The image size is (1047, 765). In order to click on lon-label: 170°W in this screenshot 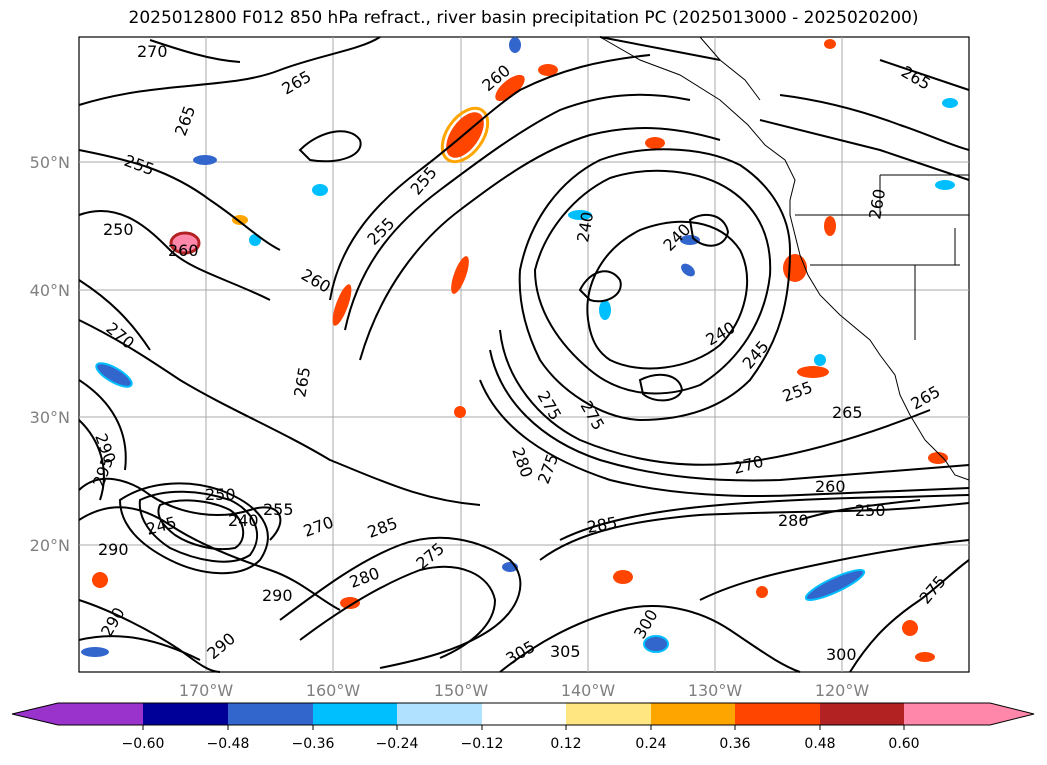, I will do `click(206, 690)`.